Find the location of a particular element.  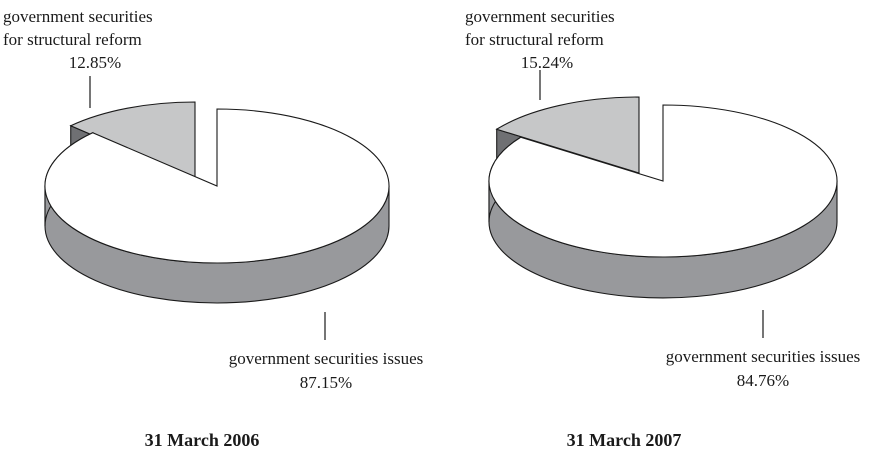

slice-value-issues-2007: 84.76% is located at coordinates (763, 380).